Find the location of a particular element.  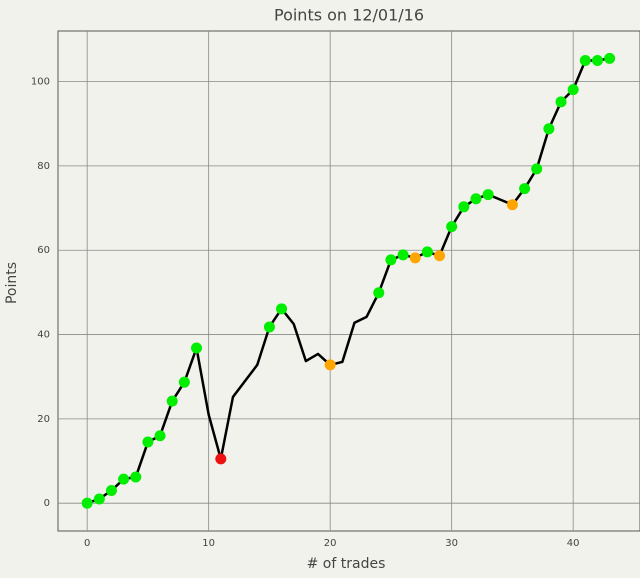

y-tick-label: 20 is located at coordinates (43, 419).